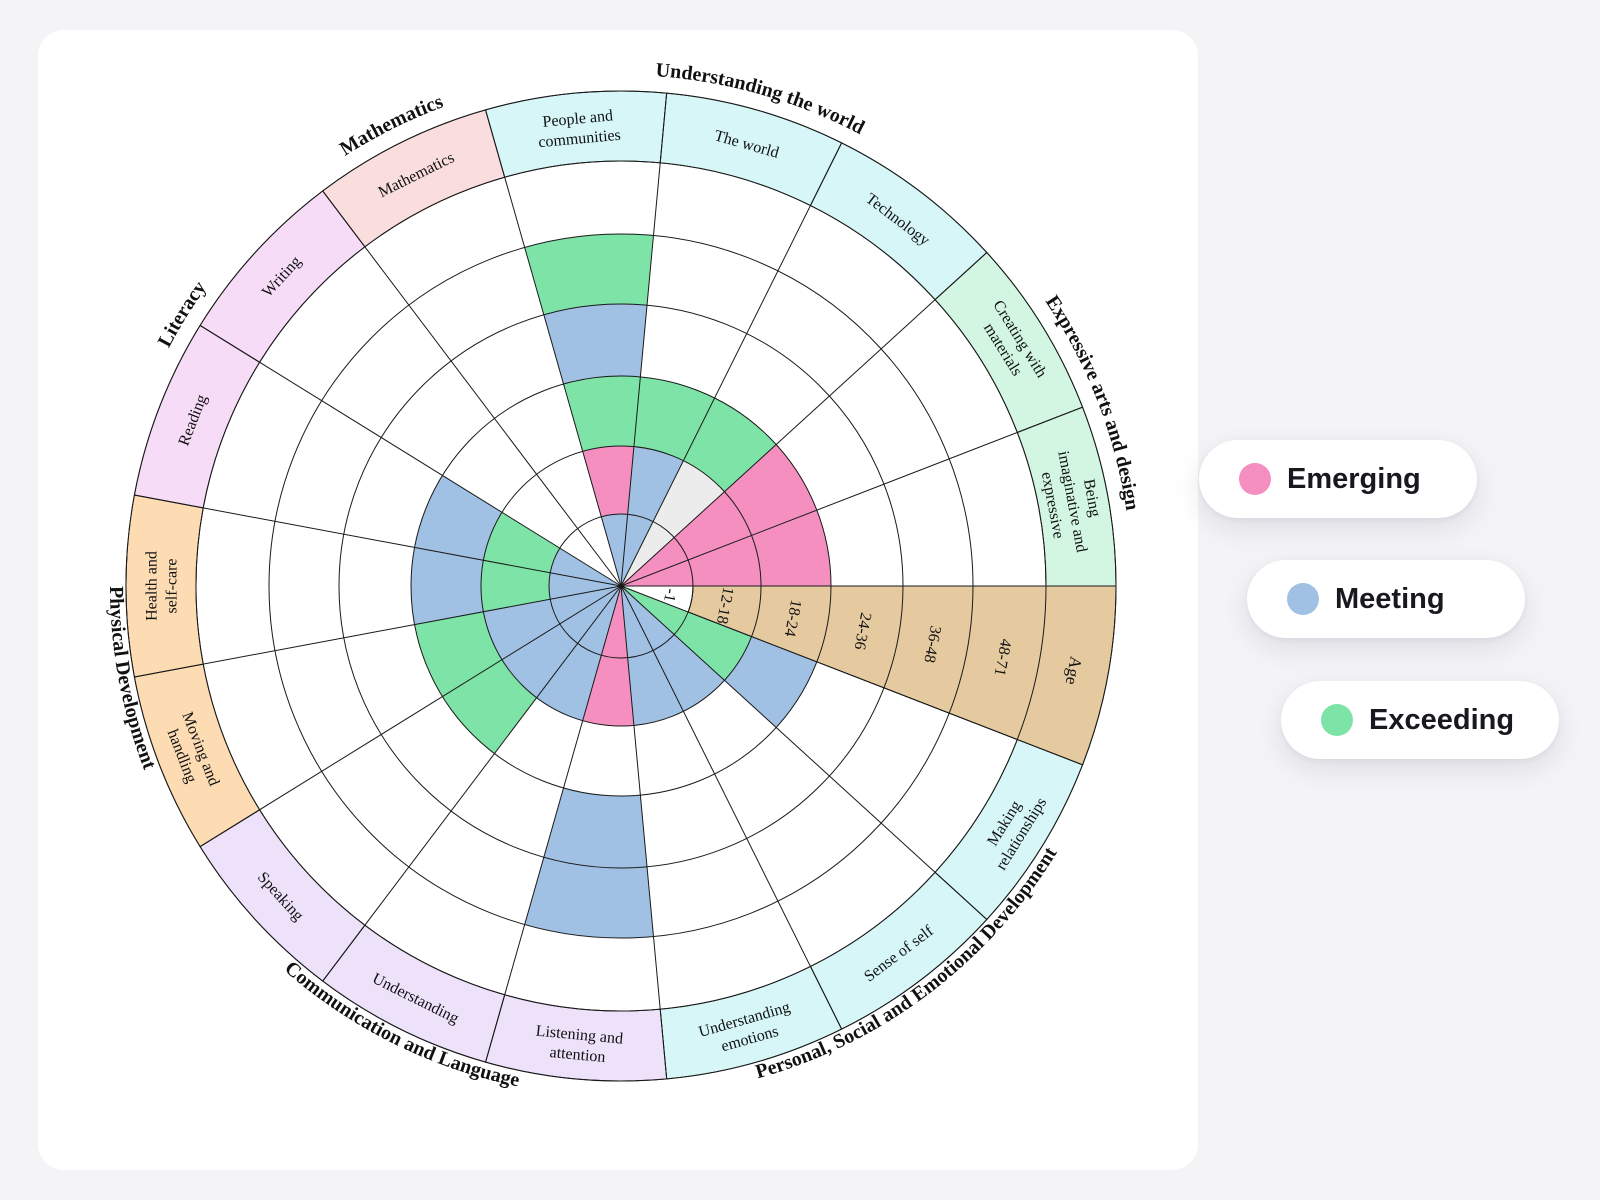 Image resolution: width=1600 pixels, height=1200 pixels. I want to click on legend-item-exceeding: Exceeding, so click(1420, 720).